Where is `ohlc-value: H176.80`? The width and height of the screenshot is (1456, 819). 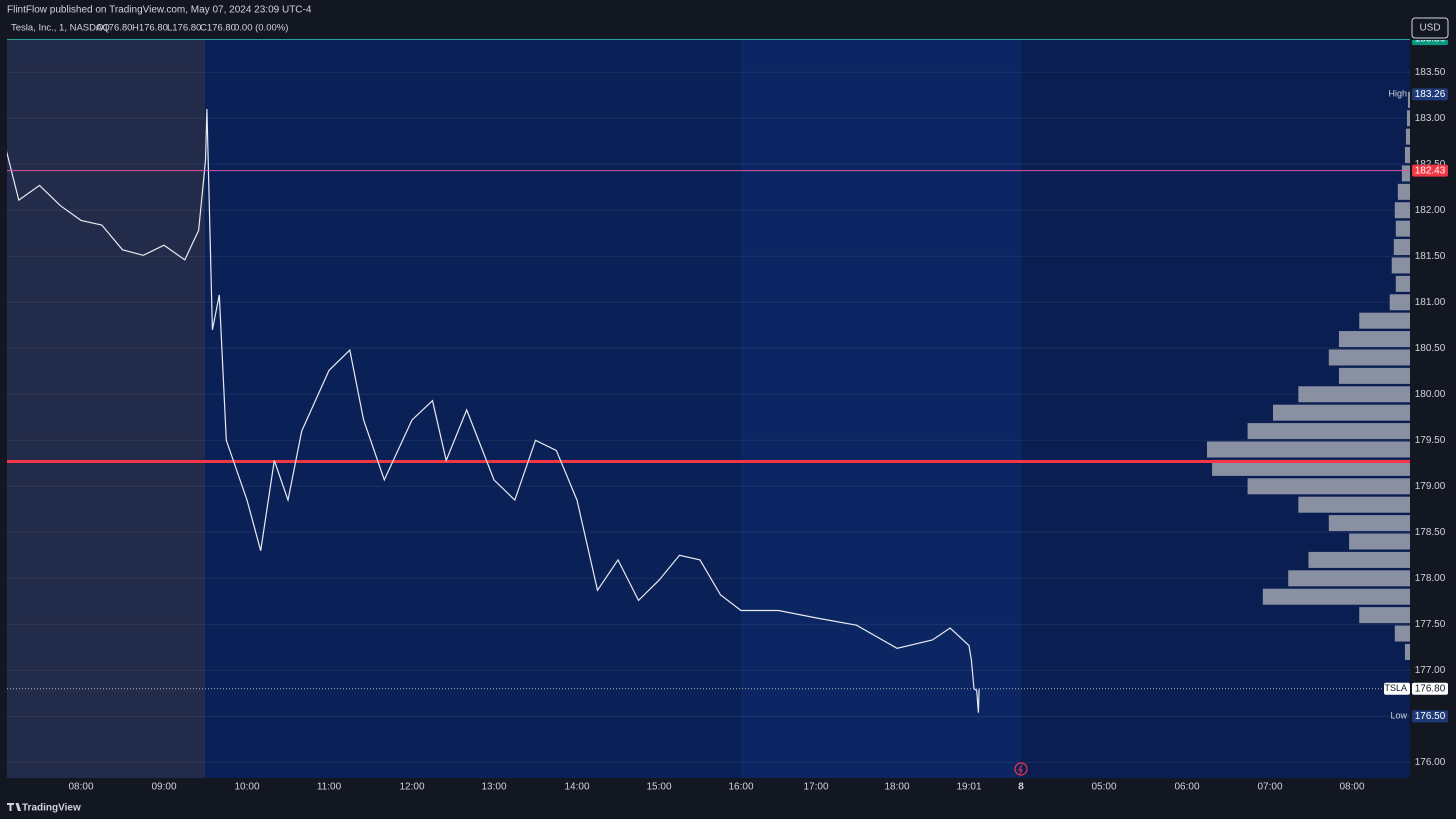
ohlc-value: H176.80 is located at coordinates (150, 28).